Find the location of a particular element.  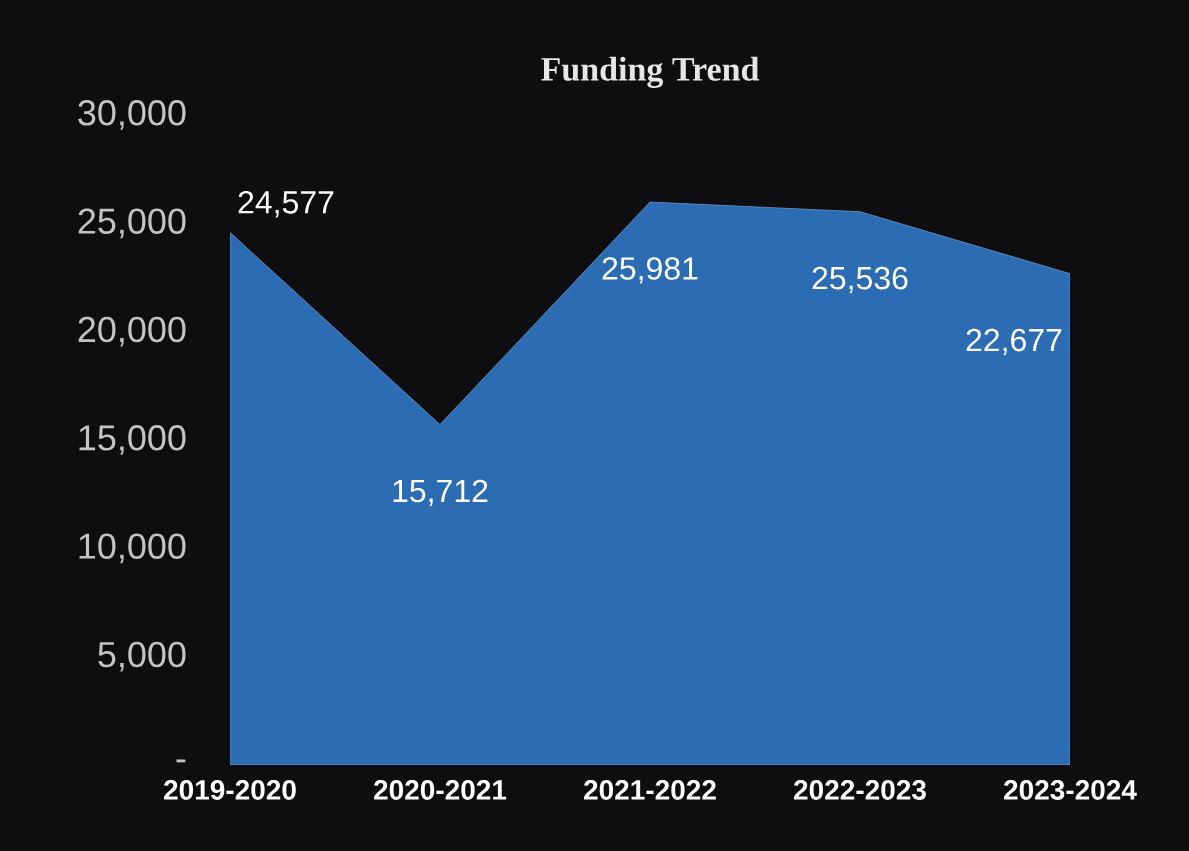

y-tick-label: 5,000 is located at coordinates (142, 656).